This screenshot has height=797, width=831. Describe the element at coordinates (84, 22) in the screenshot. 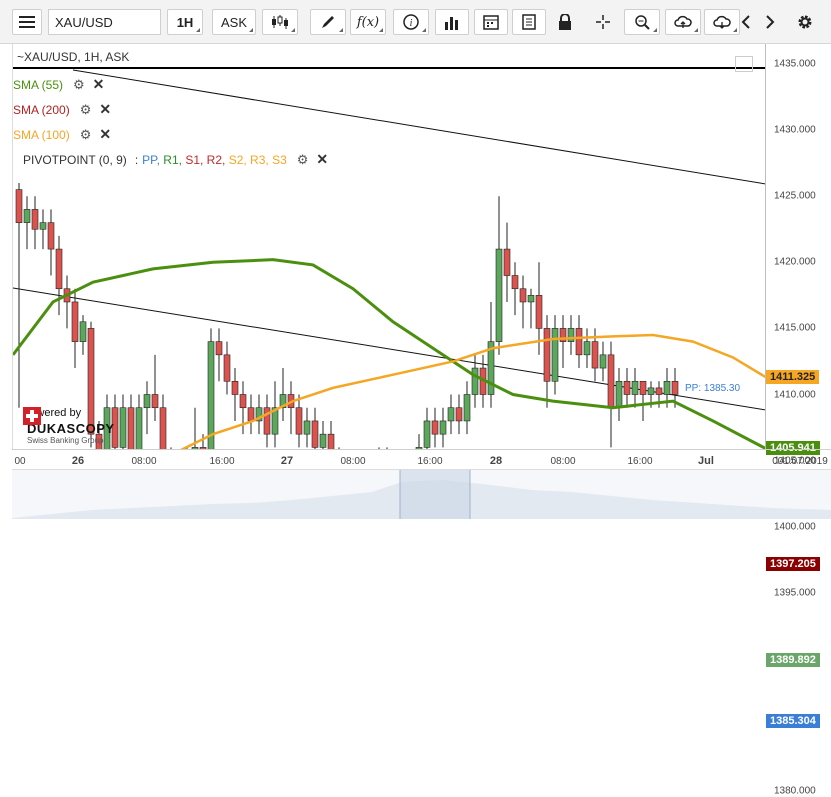

I see `symbol-label: XAU/USD` at that location.